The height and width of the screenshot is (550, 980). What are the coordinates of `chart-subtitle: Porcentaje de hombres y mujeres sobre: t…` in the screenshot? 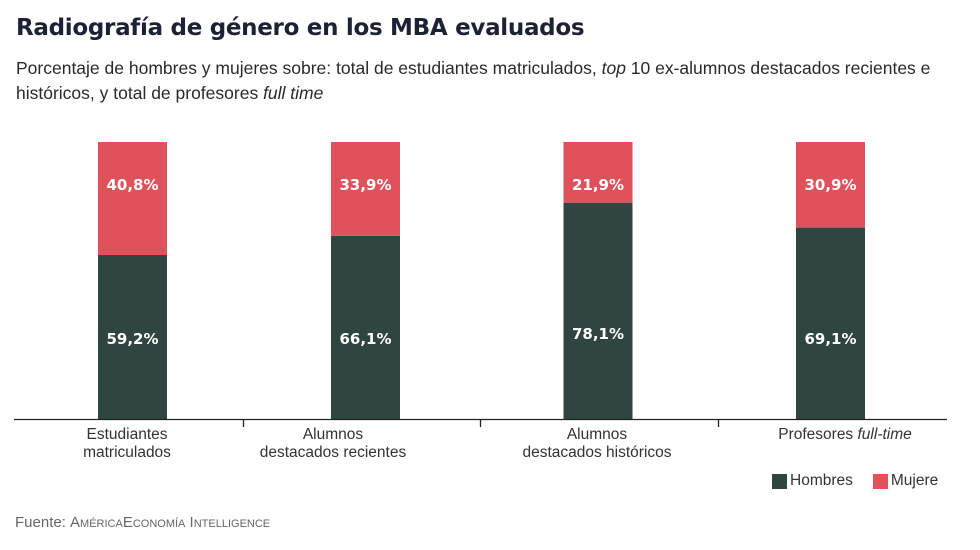 It's located at (491, 81).